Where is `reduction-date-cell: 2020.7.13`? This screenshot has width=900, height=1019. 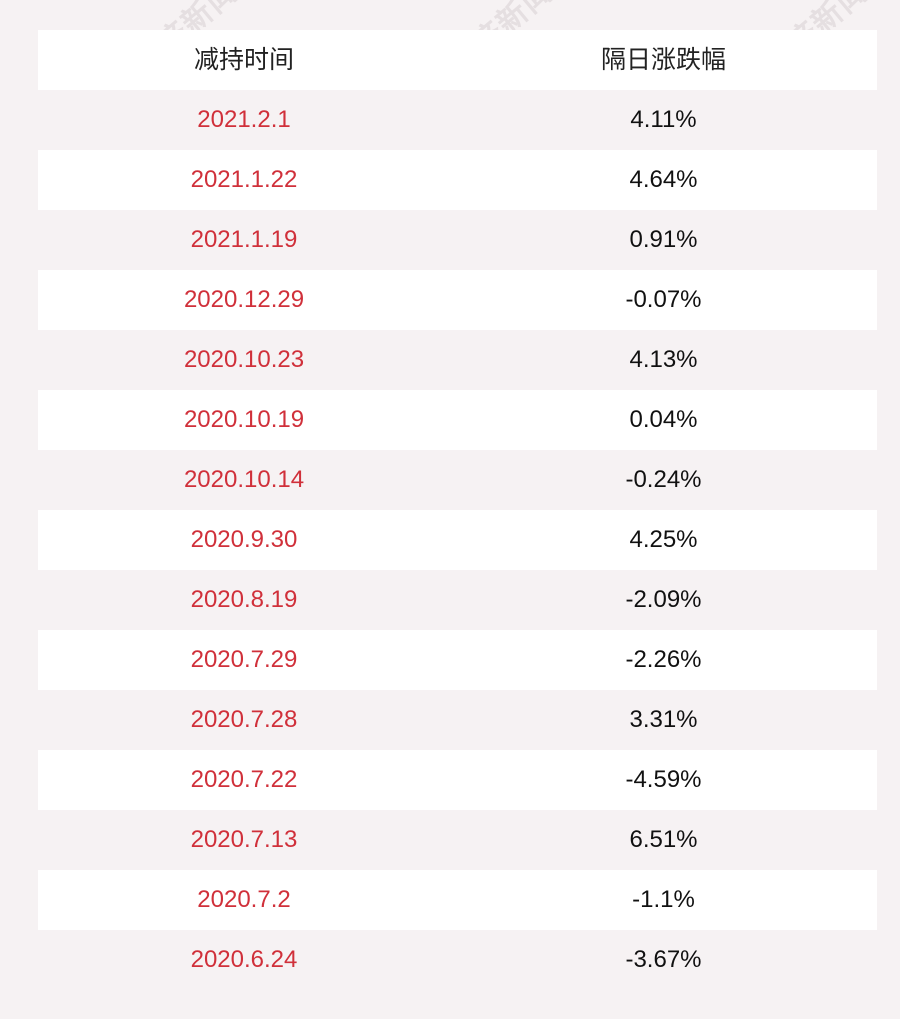
reduction-date-cell: 2020.7.13 is located at coordinates (244, 839).